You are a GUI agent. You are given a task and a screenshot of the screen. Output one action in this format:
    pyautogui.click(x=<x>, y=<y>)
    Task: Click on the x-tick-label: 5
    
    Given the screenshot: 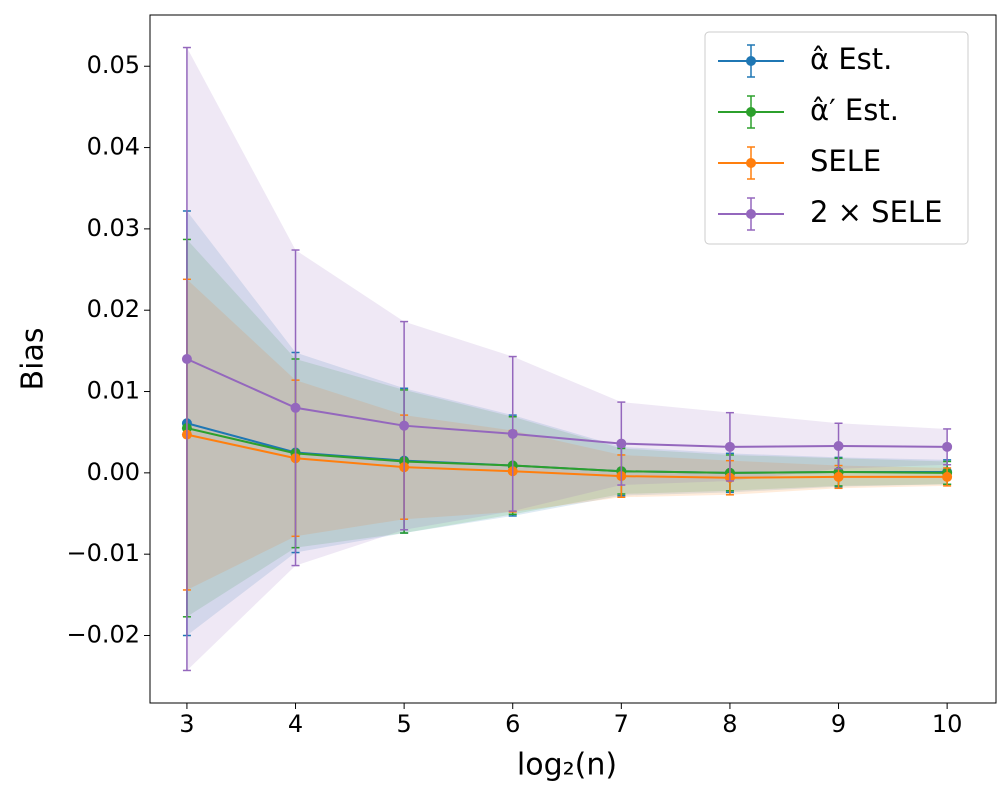 What is the action you would take?
    pyautogui.click(x=403, y=724)
    